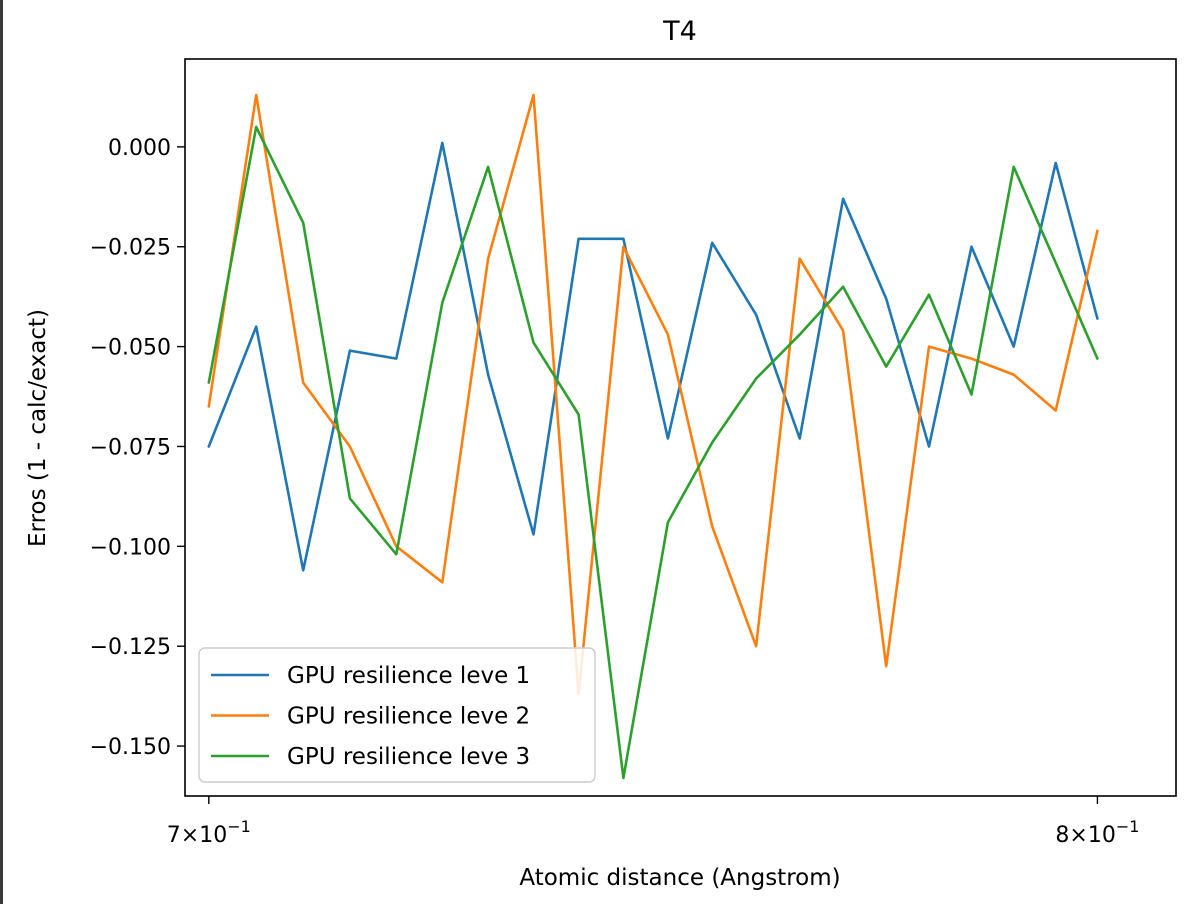 Image resolution: width=1202 pixels, height=908 pixels. What do you see at coordinates (679, 31) in the screenshot?
I see `chart-title: T4` at bounding box center [679, 31].